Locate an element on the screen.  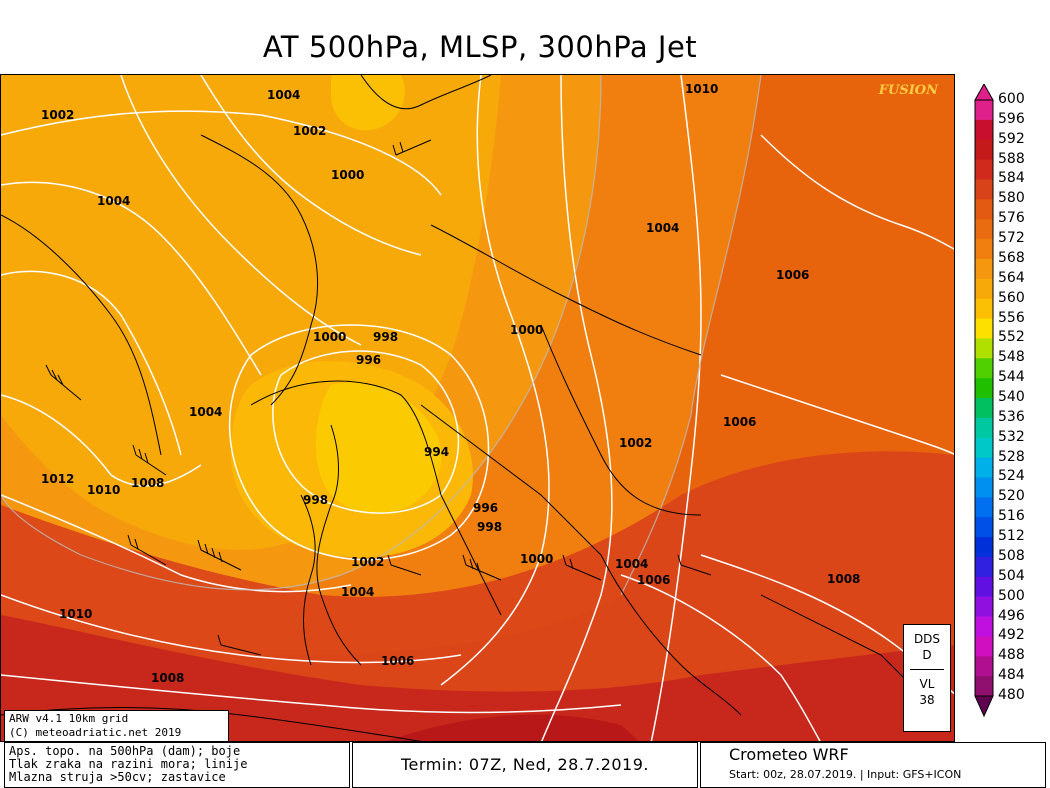
legend-label: 504 is located at coordinates (1011, 575).